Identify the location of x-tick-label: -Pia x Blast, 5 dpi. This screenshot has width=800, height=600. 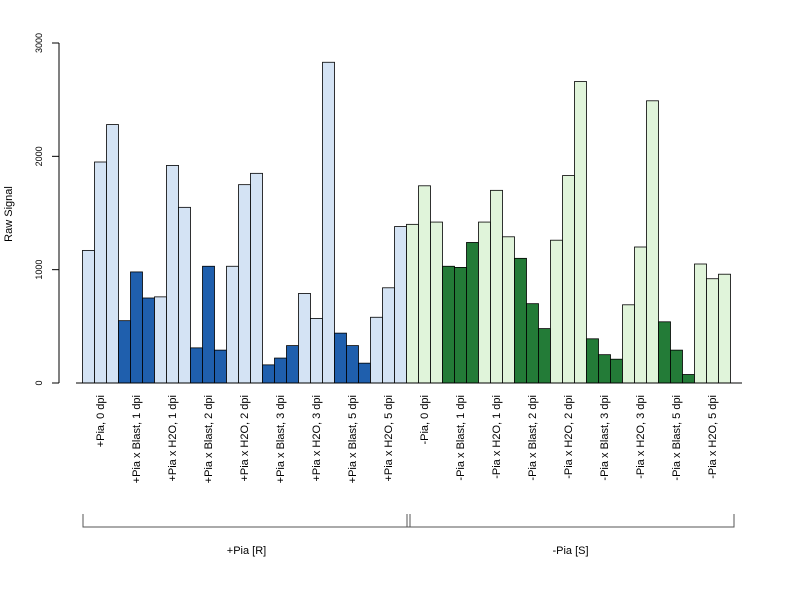
(677, 438).